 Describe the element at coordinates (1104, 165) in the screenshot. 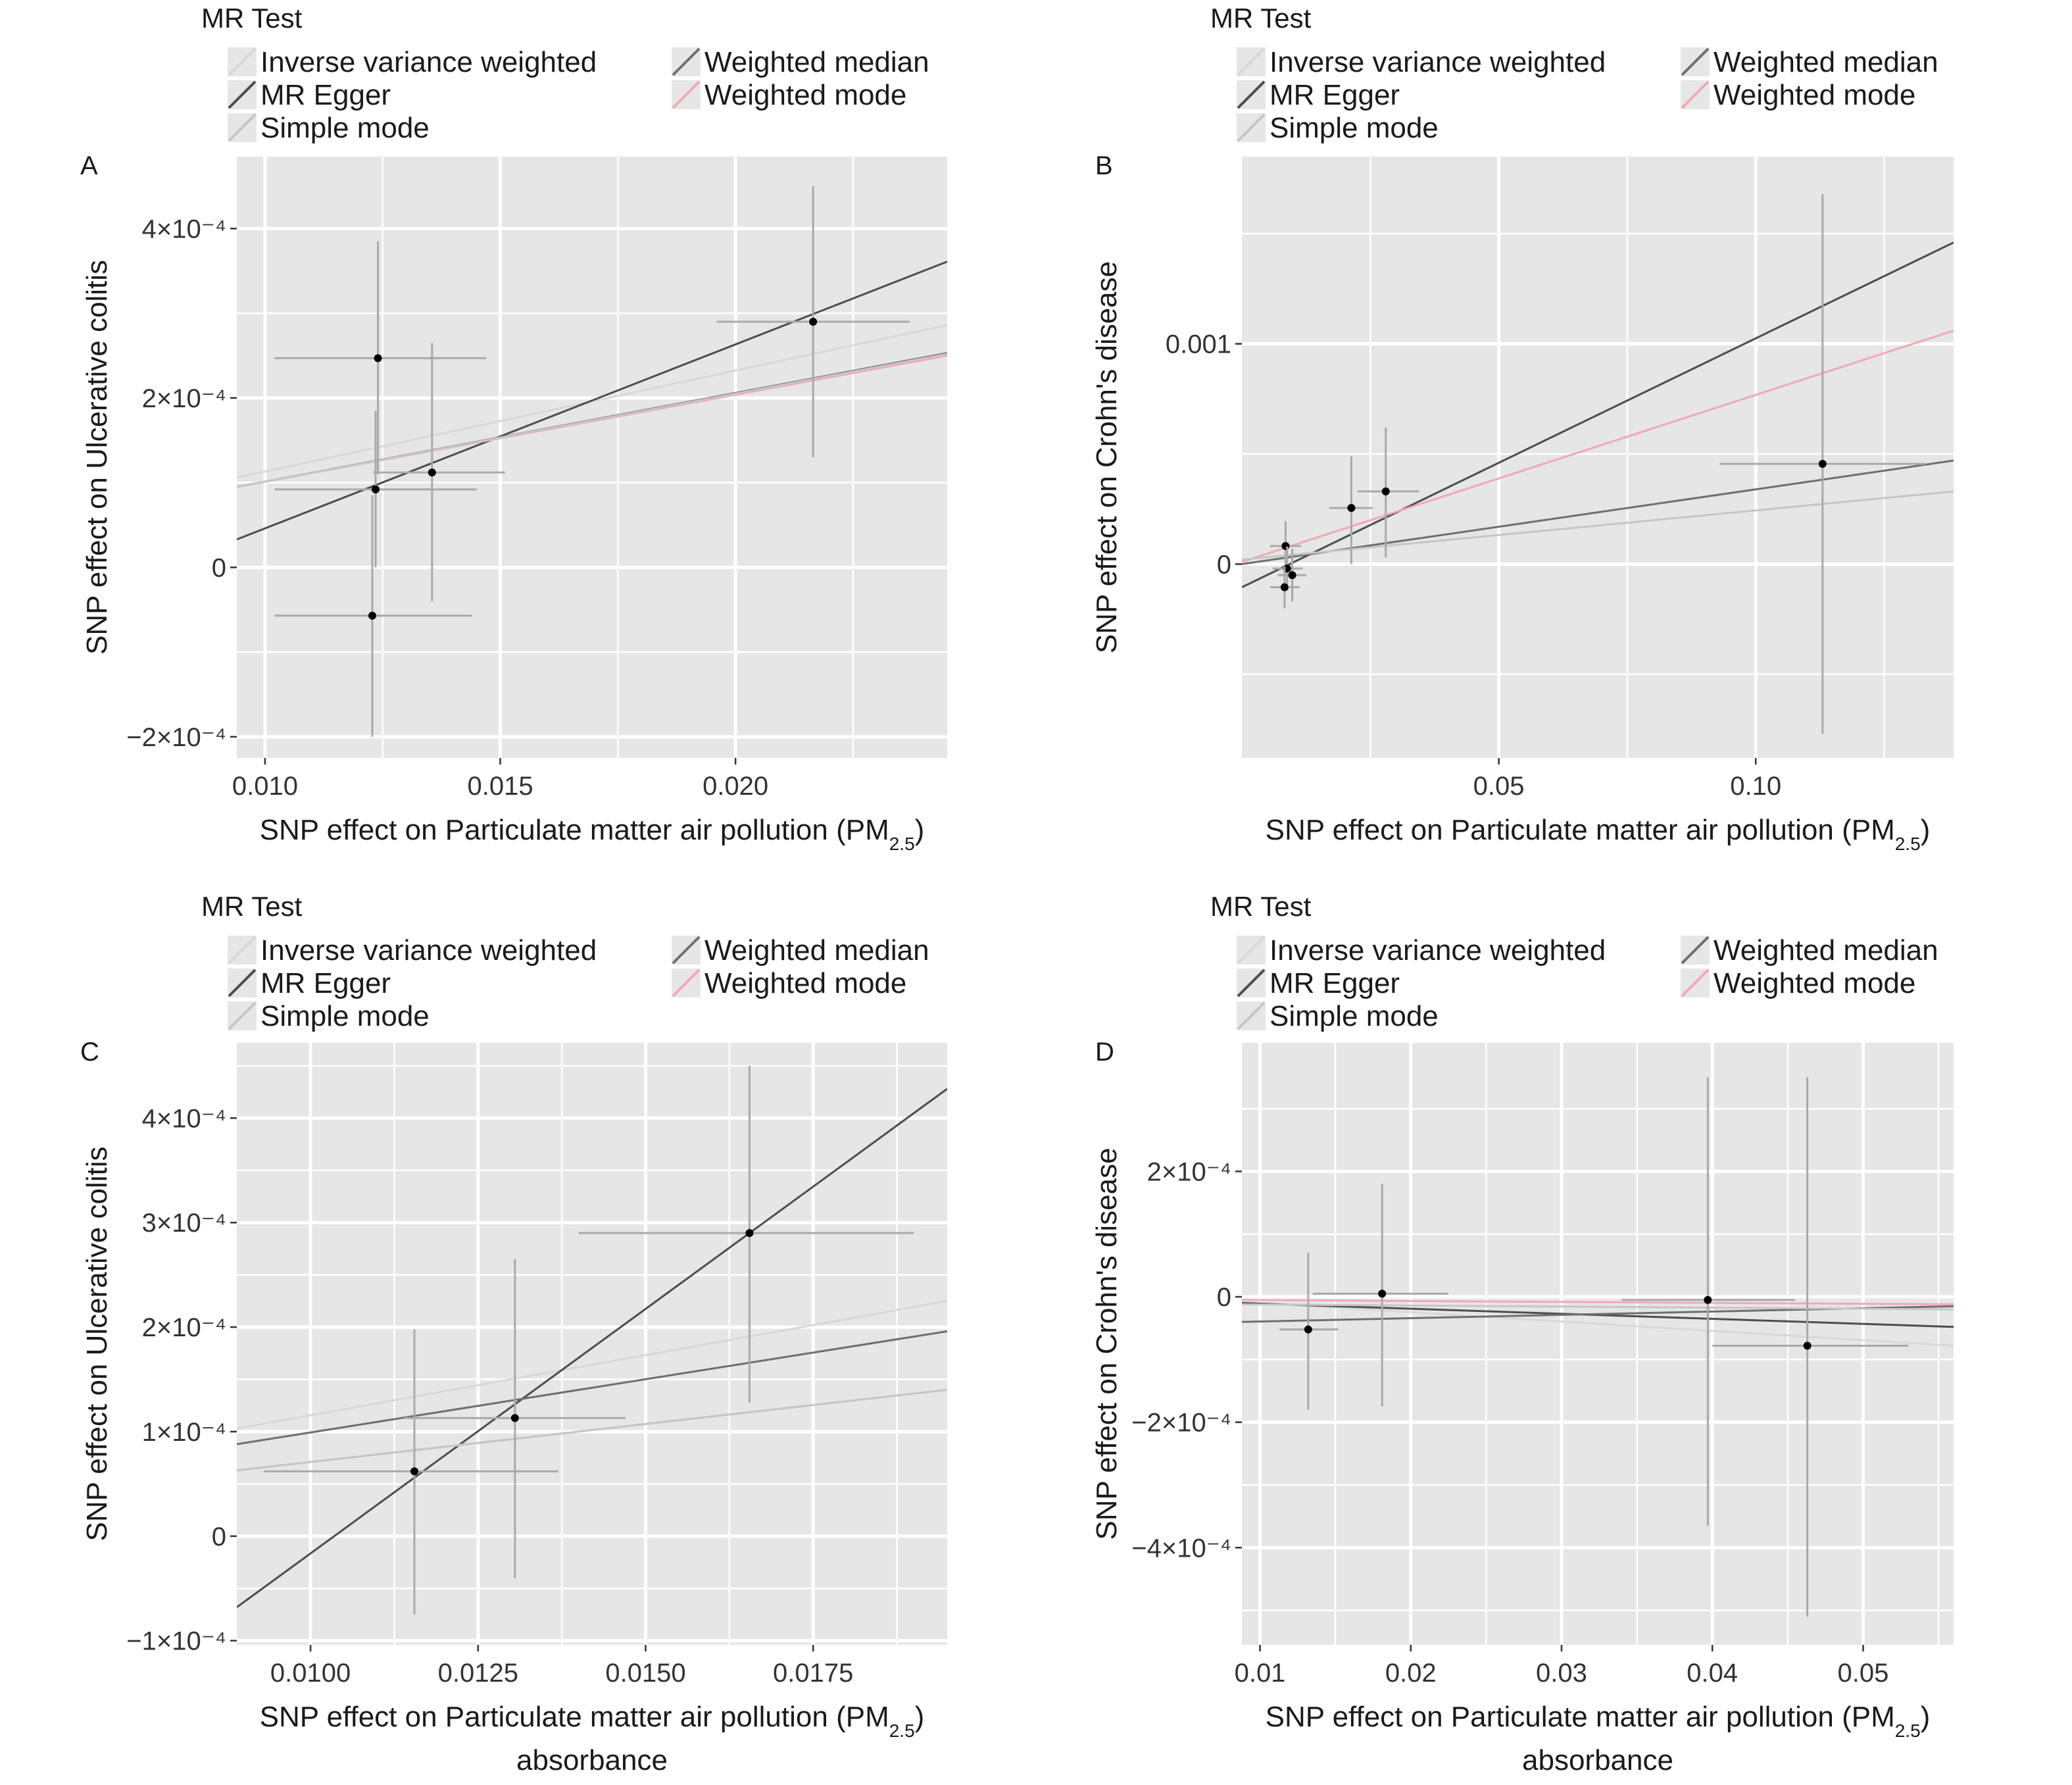

I see `panel-letter: B` at that location.